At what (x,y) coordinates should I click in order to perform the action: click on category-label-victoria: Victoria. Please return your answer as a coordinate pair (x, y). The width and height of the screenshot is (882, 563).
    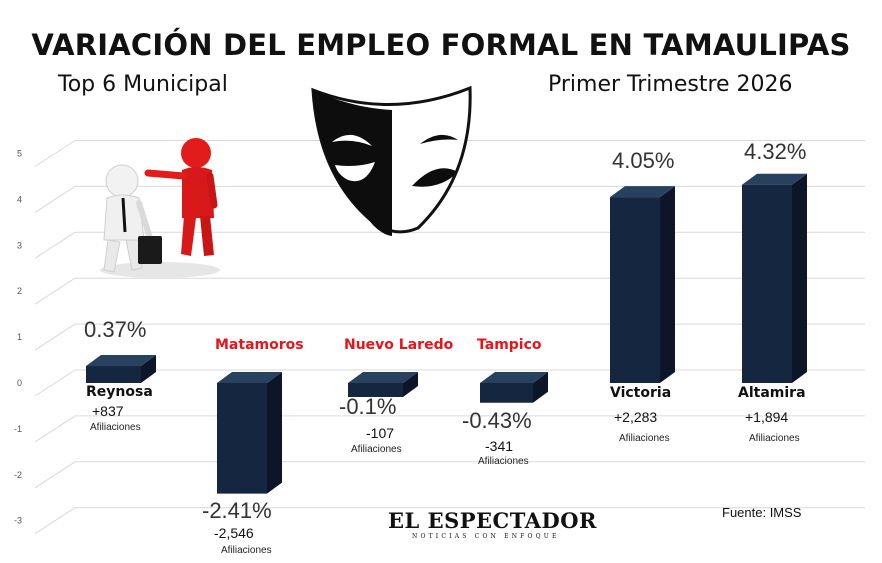
    Looking at the image, I should click on (640, 393).